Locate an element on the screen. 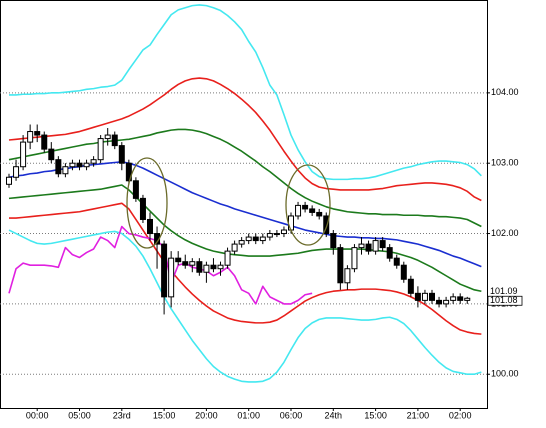 This screenshot has width=546, height=428. price-label: 101.09 is located at coordinates (504, 291).